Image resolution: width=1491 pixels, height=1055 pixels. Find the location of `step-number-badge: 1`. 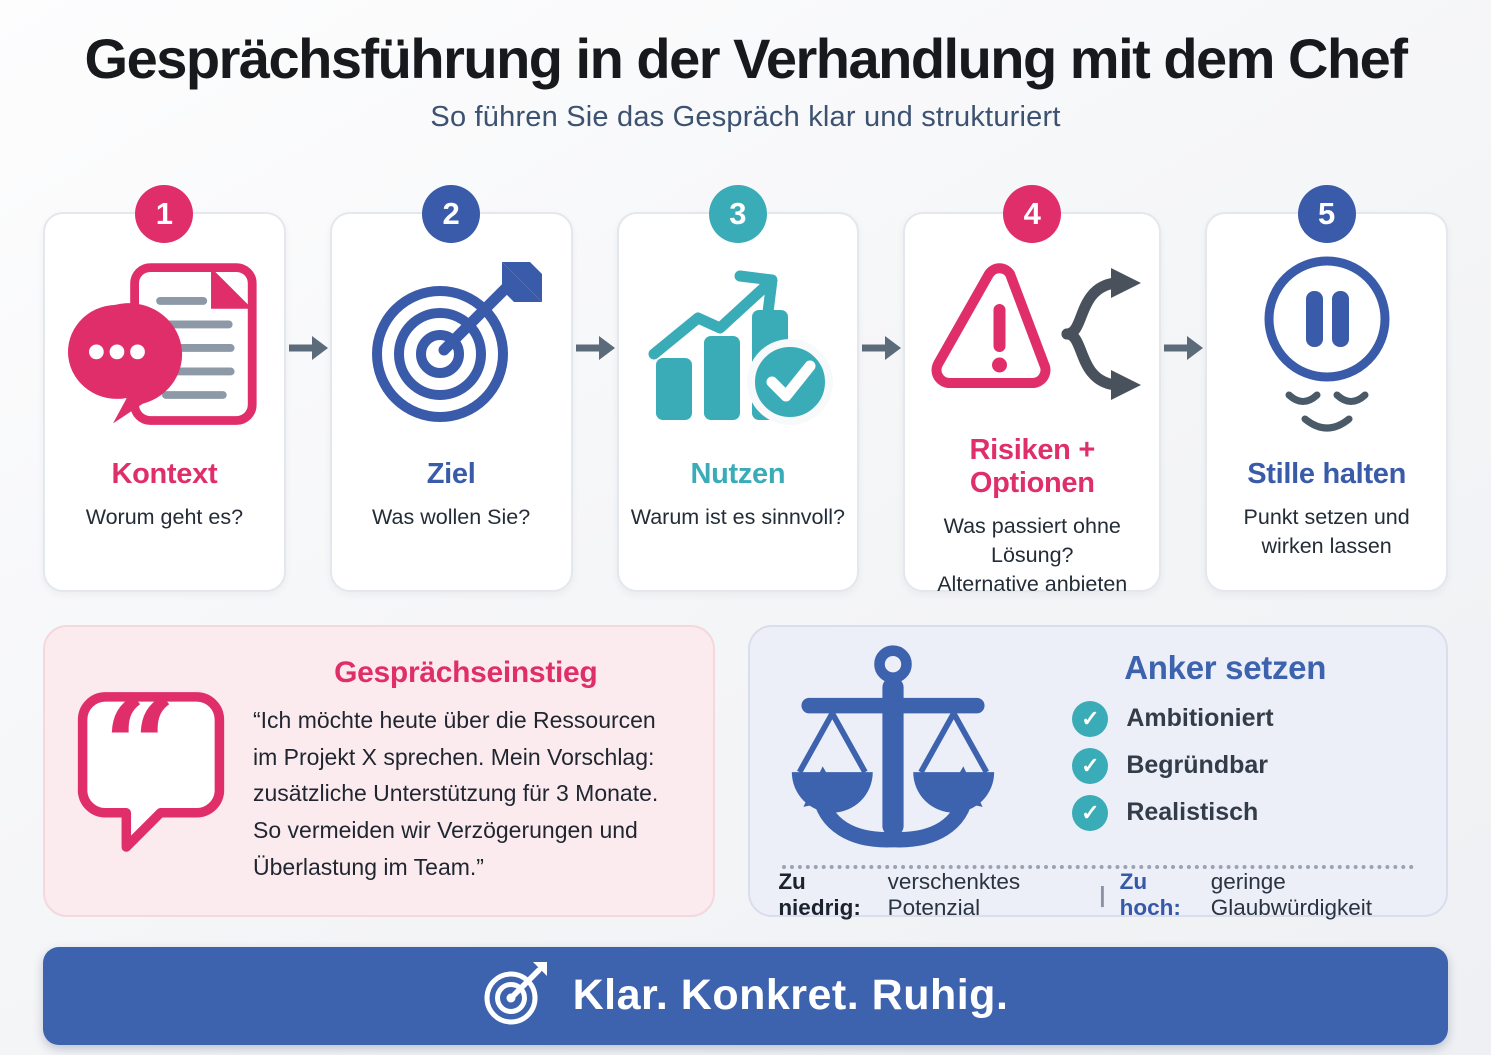

step-number-badge: 1 is located at coordinates (164, 213).